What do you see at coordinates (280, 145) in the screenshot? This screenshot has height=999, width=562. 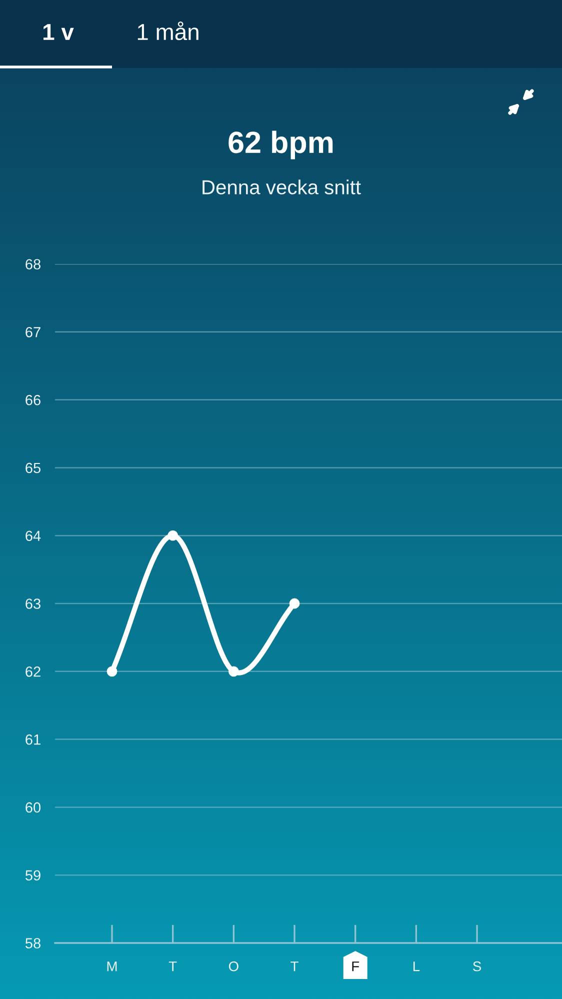 I see `chart-title: 62 bpm` at bounding box center [280, 145].